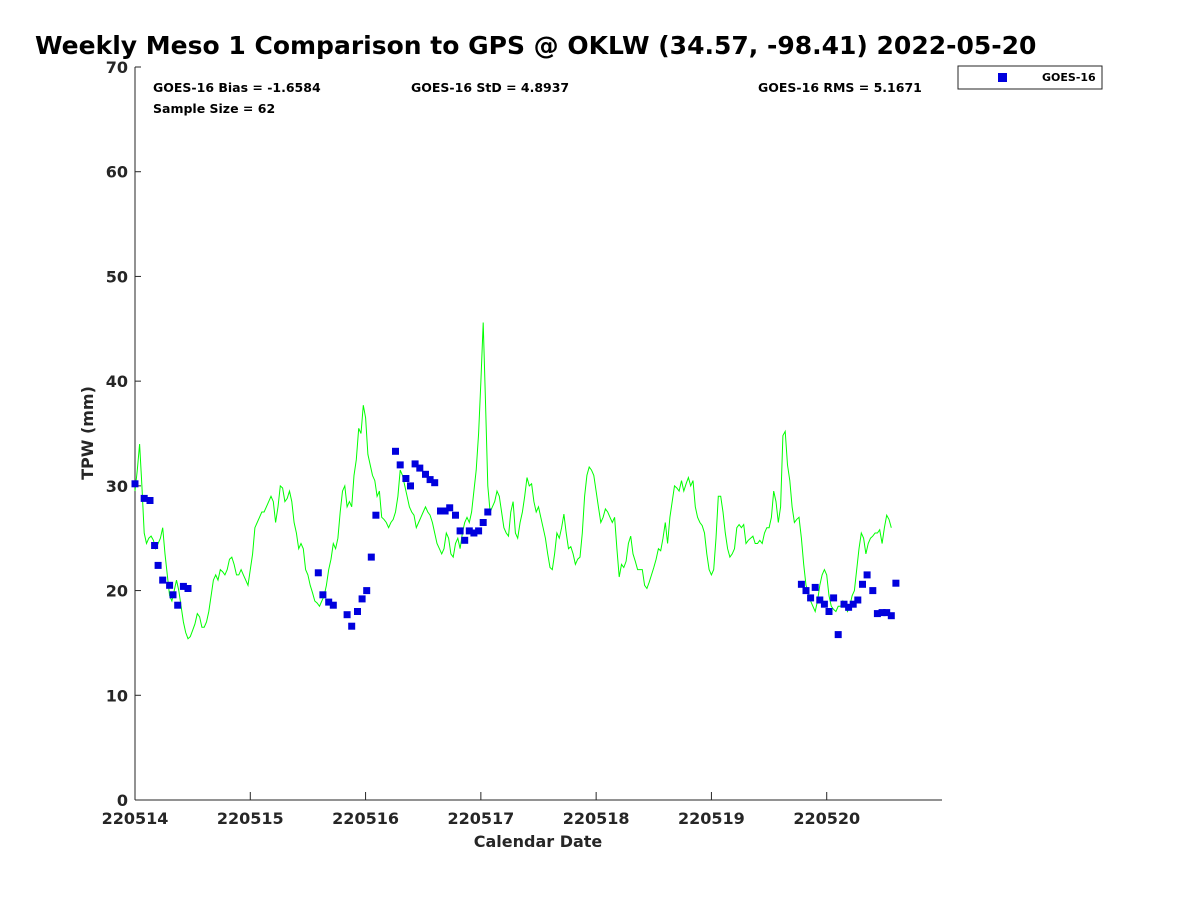 The height and width of the screenshot is (900, 1200). I want to click on legend-marker, so click(1002, 77).